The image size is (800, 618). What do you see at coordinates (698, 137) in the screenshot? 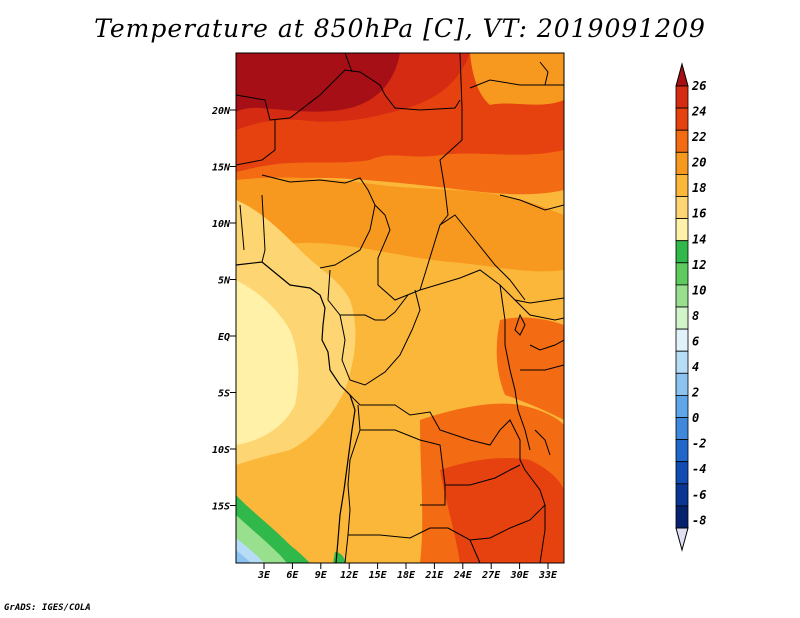
I see `colorbar-label: 22` at bounding box center [698, 137].